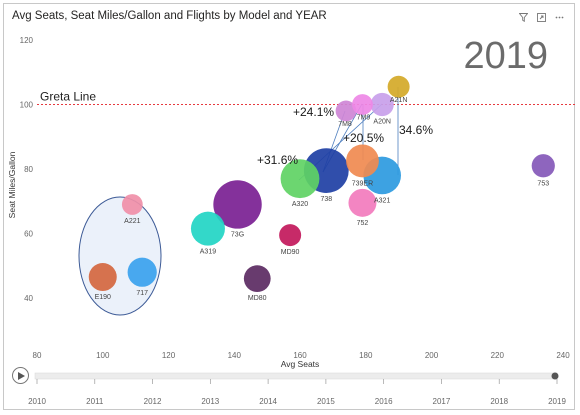  Describe the element at coordinates (326, 199) in the screenshot. I see `bubble-label-738: 738` at that location.